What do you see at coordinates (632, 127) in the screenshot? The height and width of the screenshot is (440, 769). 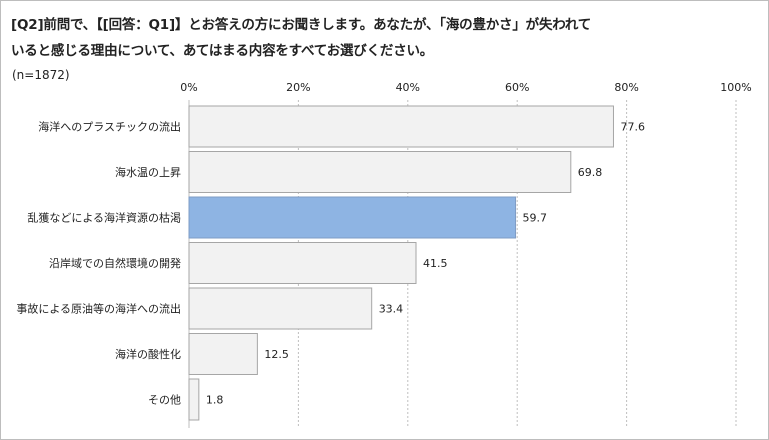 I see `data-label-1: 77.6` at bounding box center [632, 127].